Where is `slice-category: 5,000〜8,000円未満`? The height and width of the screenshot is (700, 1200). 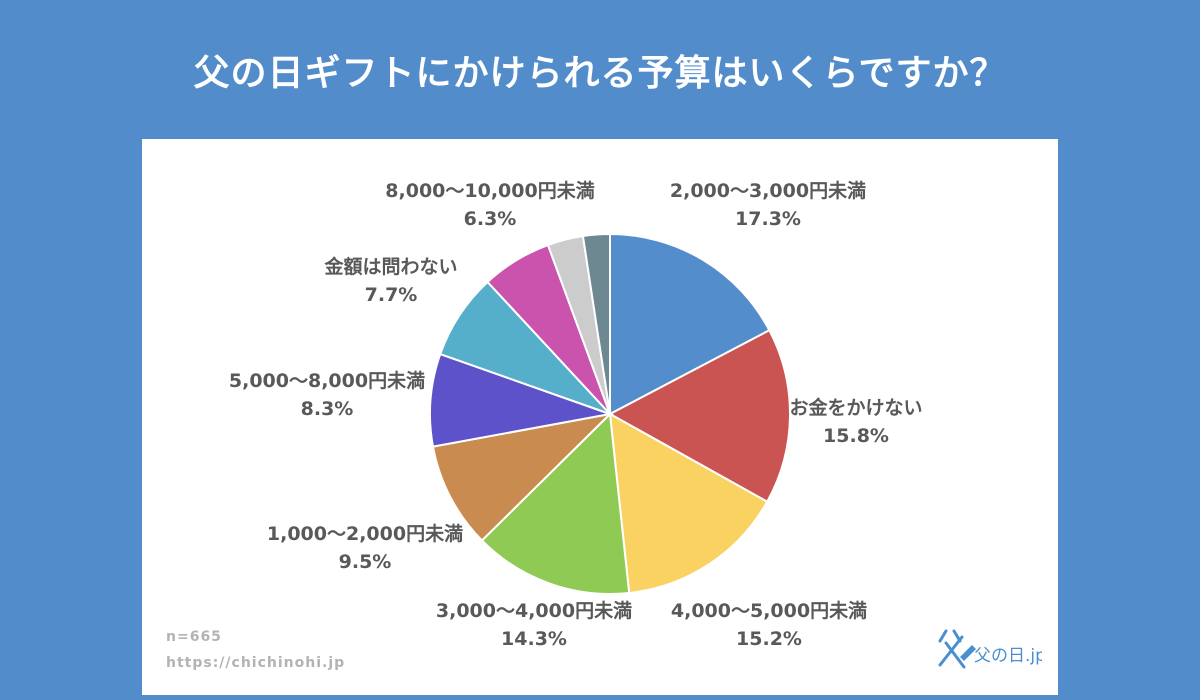 slice-category: 5,000〜8,000円未満 is located at coordinates (327, 381).